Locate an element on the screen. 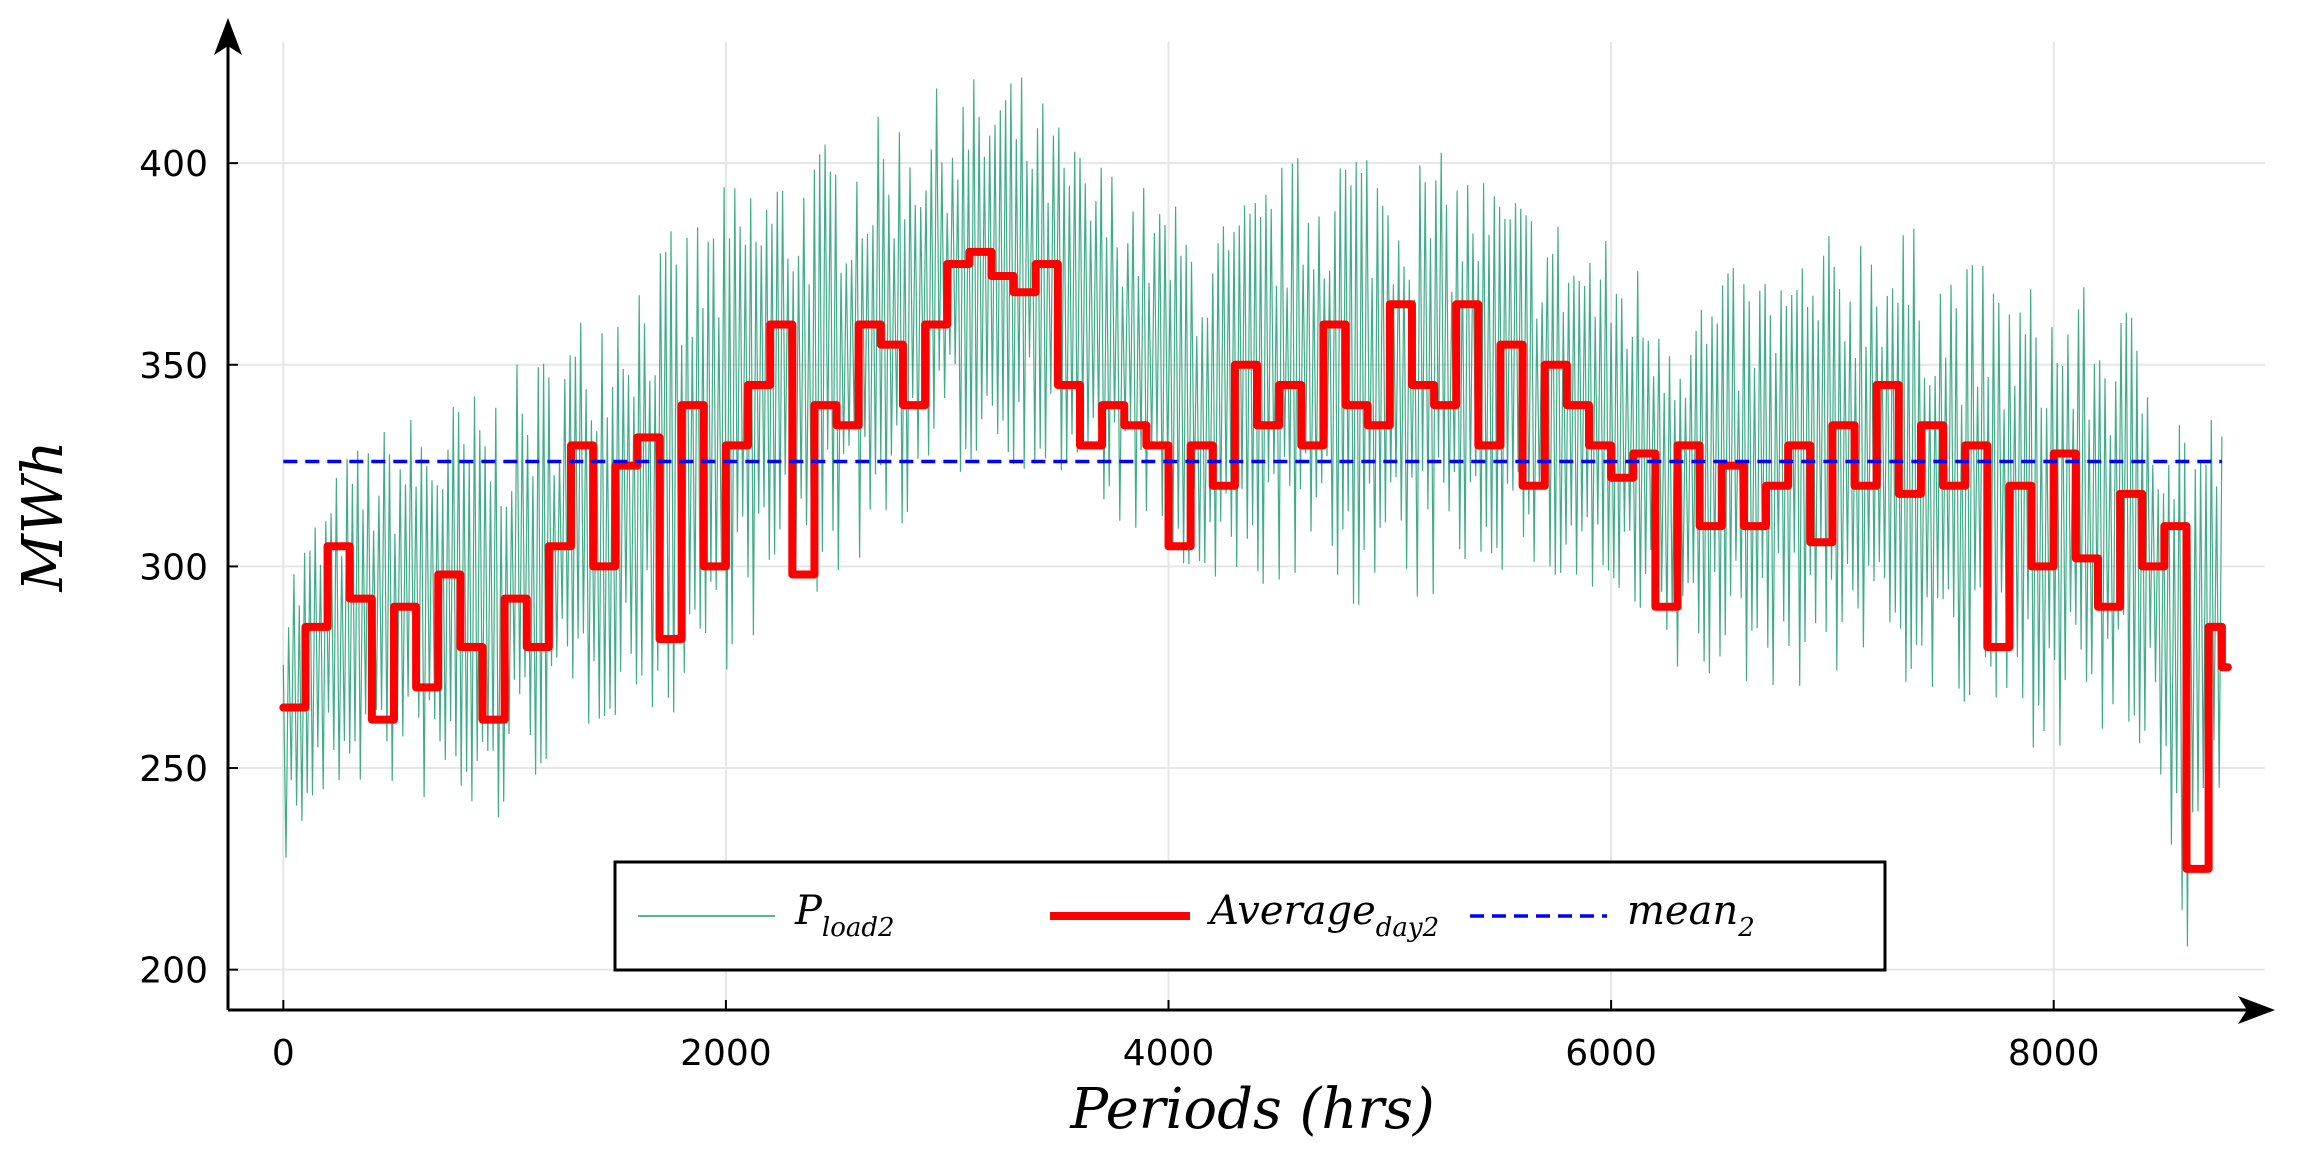  legend-box is located at coordinates (1250, 916).